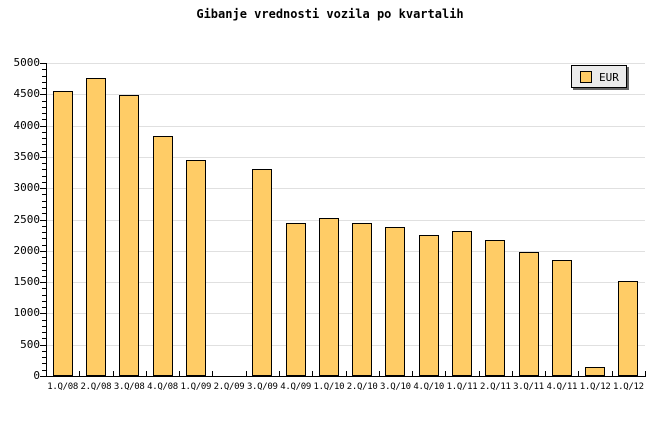 Image resolution: width=660 pixels, height=440 pixels. I want to click on chart-title: Gibanje vrednosti vozila po kvartalih, so click(330, 14).